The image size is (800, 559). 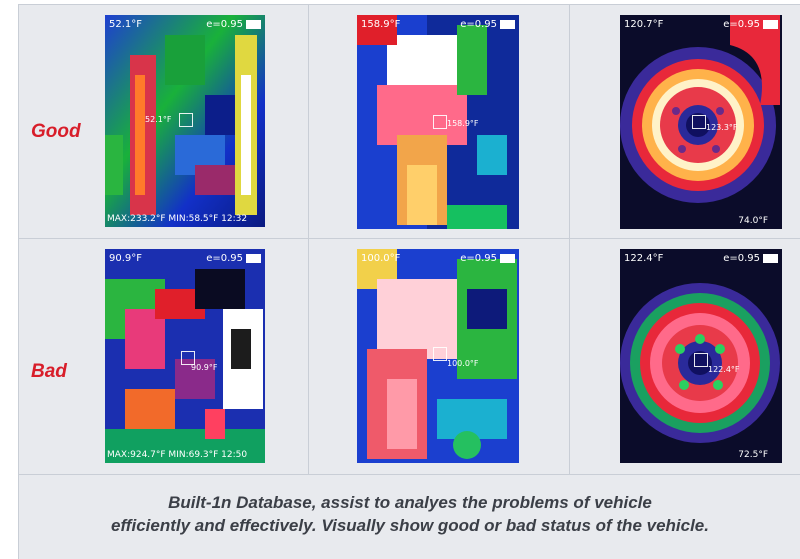 What do you see at coordinates (753, 455) in the screenshot?
I see `min-readout: 72.5°F` at bounding box center [753, 455].